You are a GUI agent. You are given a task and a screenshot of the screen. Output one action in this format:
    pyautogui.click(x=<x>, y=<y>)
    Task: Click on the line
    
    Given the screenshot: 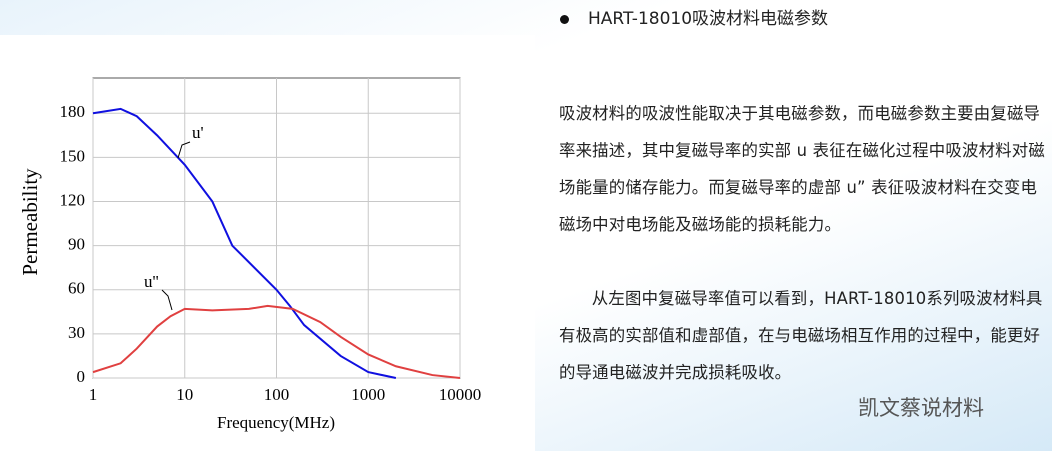 What is the action you would take?
    pyautogui.click(x=276, y=341)
    